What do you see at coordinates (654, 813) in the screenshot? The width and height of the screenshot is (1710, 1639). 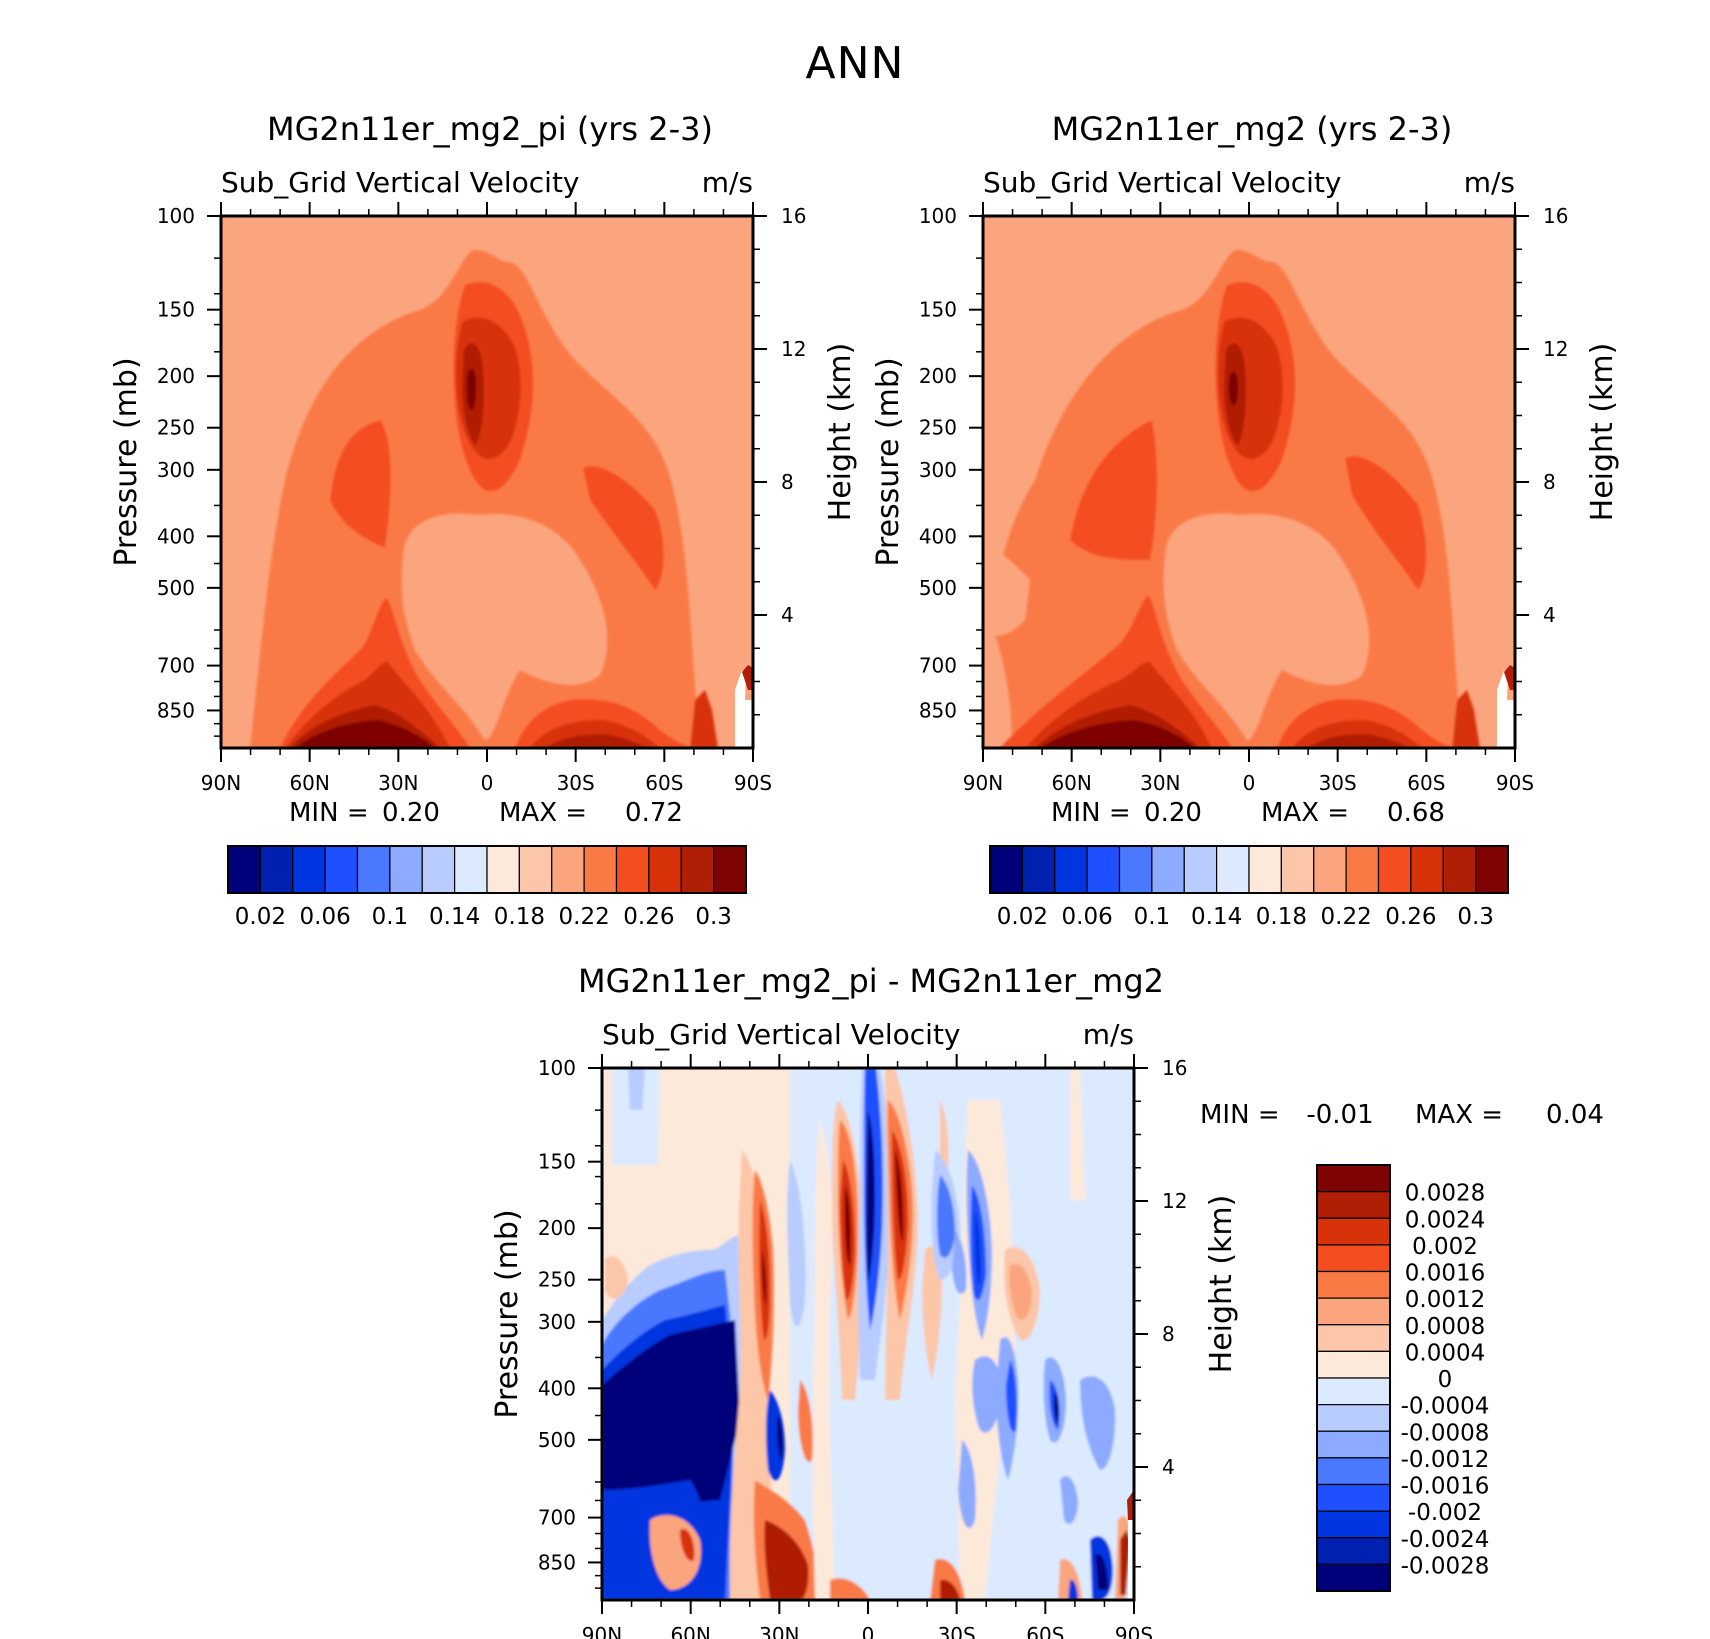 I see `max-value: 0.72` at bounding box center [654, 813].